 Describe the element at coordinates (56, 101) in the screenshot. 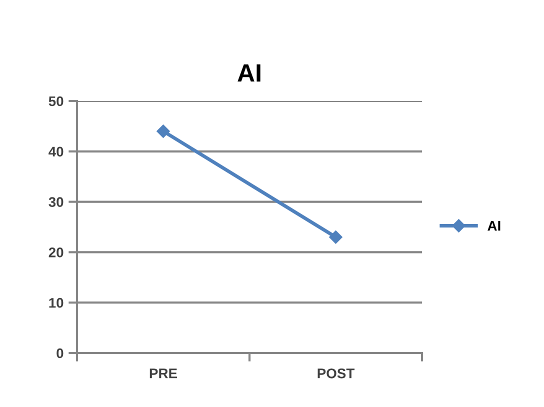

I see `y-tick-label: 50` at that location.